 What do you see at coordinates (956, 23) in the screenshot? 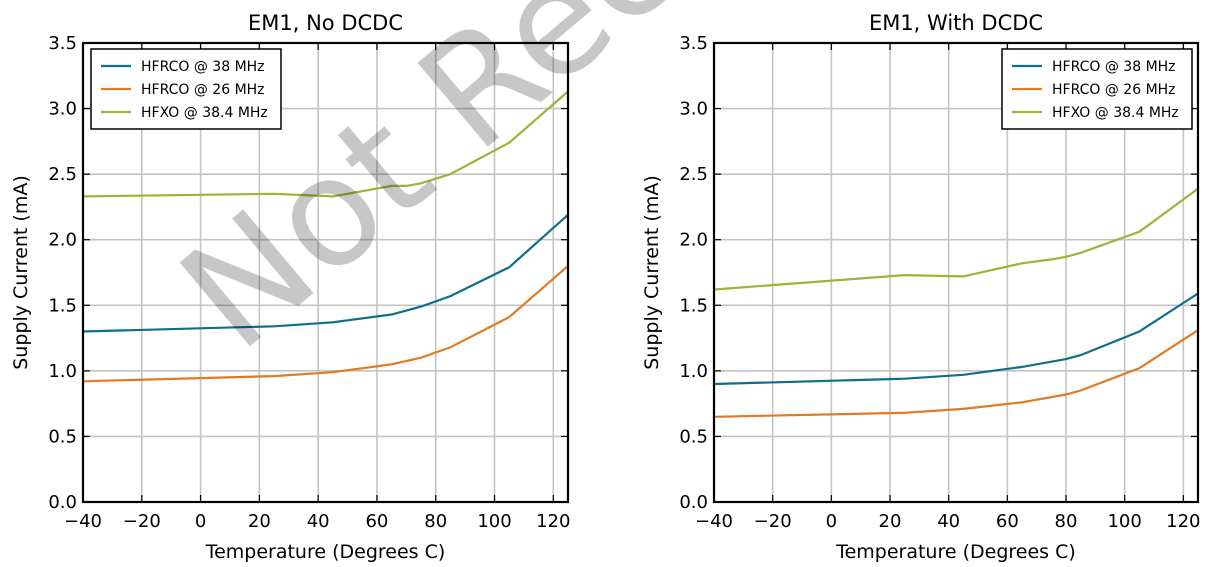
I see `chart-title: EM1, With DCDC` at bounding box center [956, 23].